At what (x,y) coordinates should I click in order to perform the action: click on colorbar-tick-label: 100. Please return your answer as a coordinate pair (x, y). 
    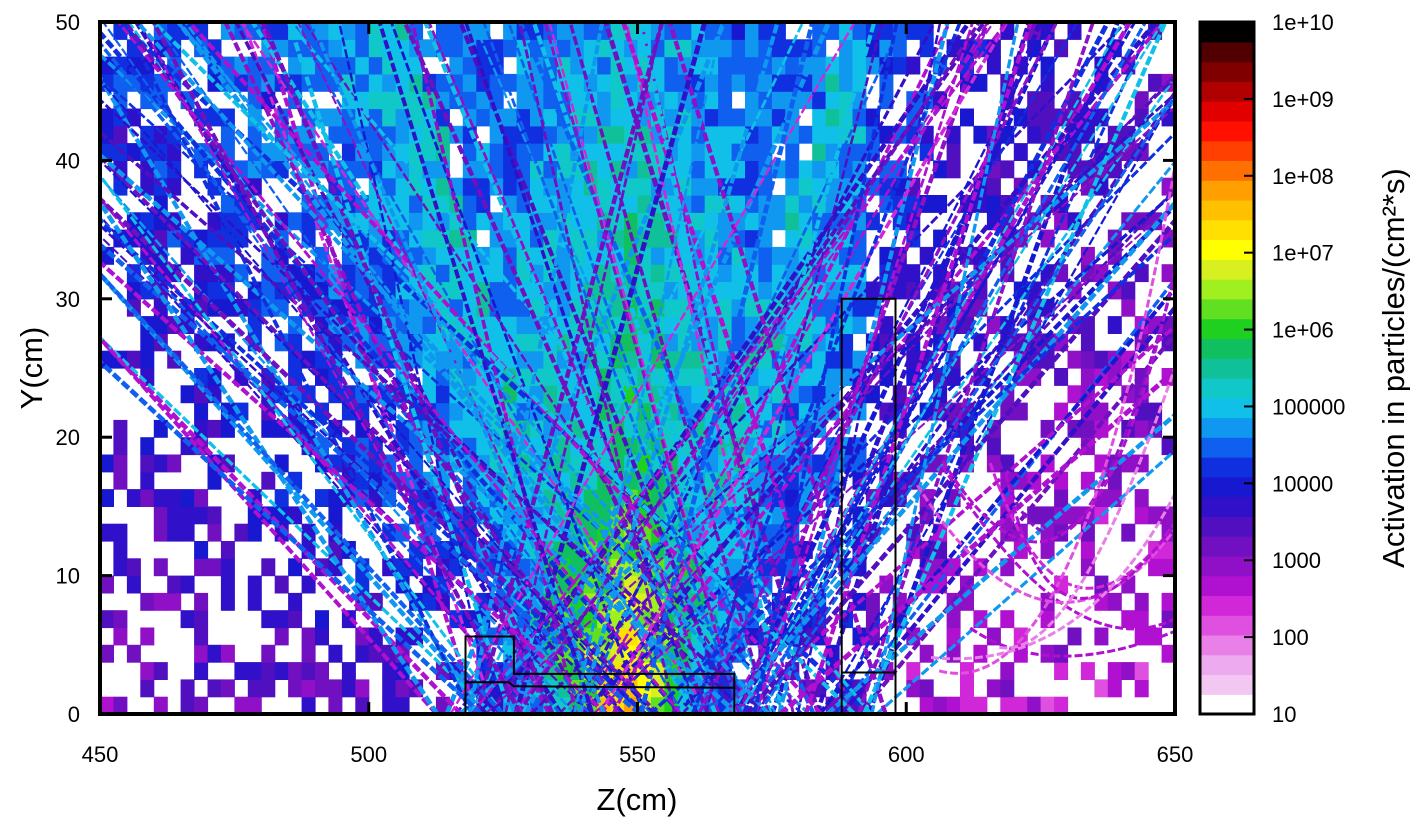
    Looking at the image, I should click on (1290, 637).